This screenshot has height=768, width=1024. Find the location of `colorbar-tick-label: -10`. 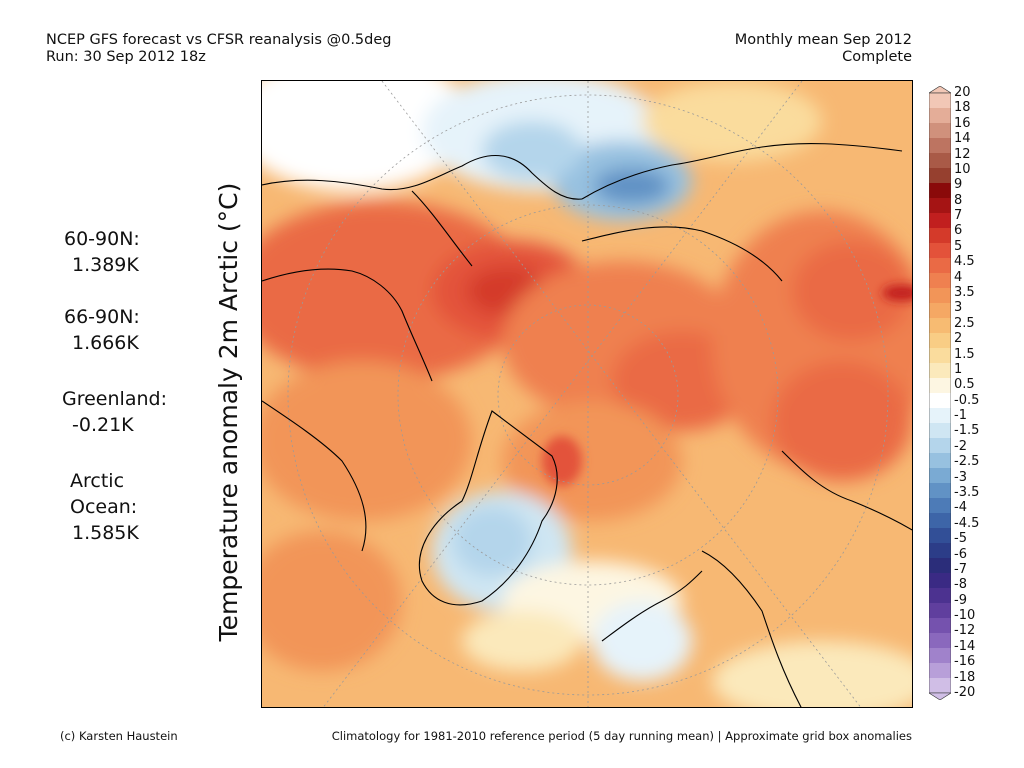

colorbar-tick-label: -10 is located at coordinates (965, 616).